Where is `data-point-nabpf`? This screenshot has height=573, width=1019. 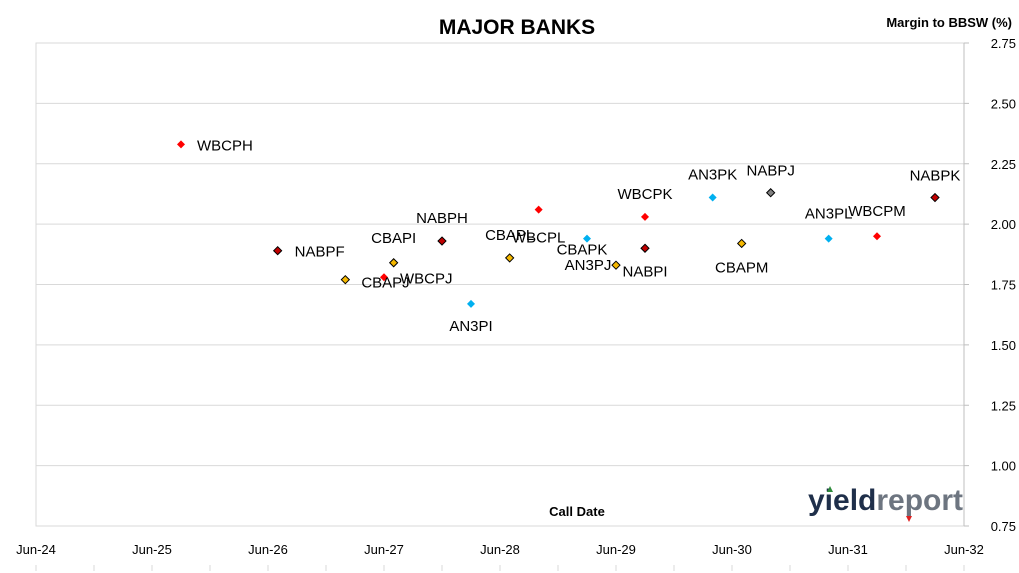
data-point-nabpf is located at coordinates (277, 250).